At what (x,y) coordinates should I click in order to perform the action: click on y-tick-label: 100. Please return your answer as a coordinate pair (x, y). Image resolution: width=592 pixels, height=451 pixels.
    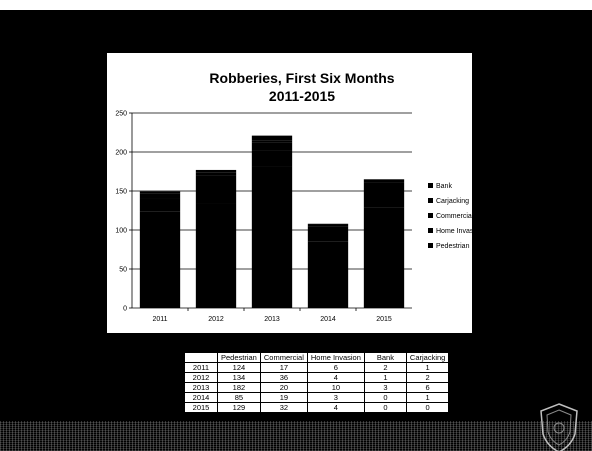
    Looking at the image, I should click on (121, 231).